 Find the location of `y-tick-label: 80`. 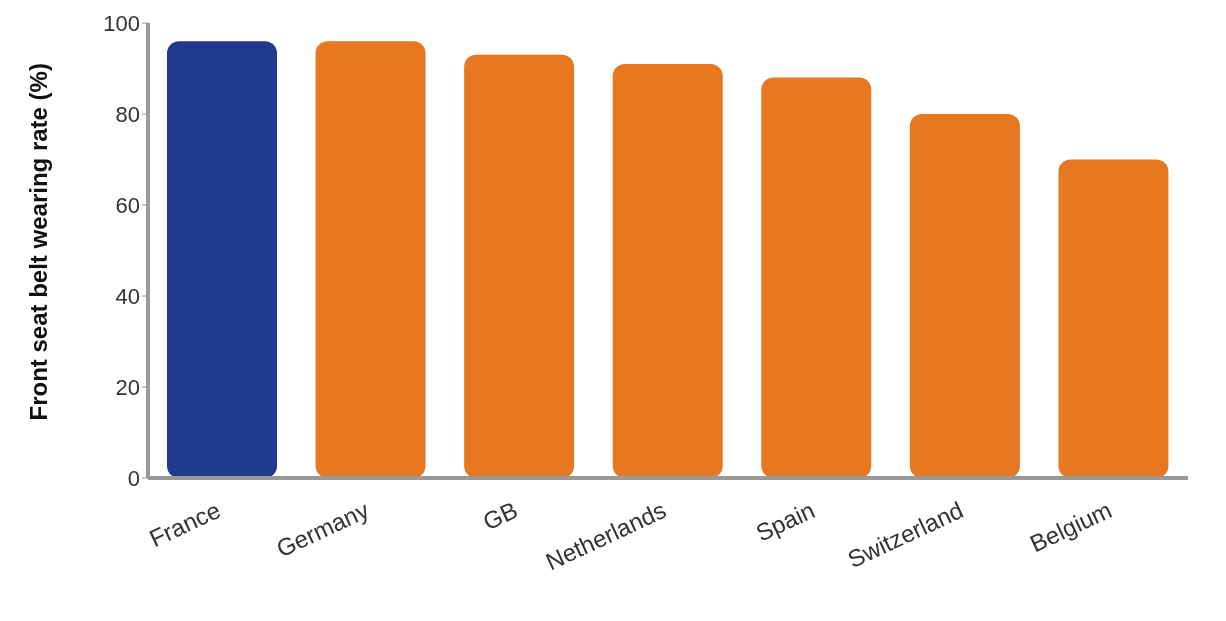

y-tick-label: 80 is located at coordinates (127, 114).